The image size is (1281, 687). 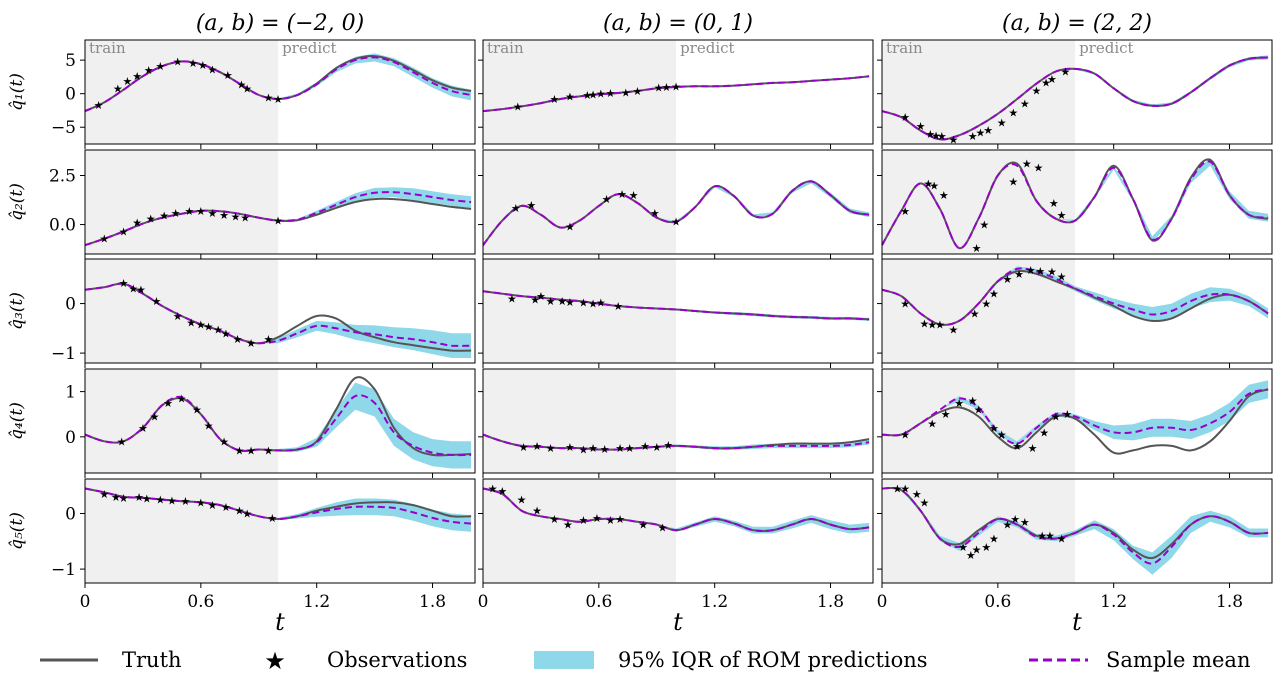 I want to click on panel-1-2: ★★★ ★ ★ ★ ★ ★ ★ ★ ★ ★ ★2.50.0q̂₂(t), so click(x=241, y=204).